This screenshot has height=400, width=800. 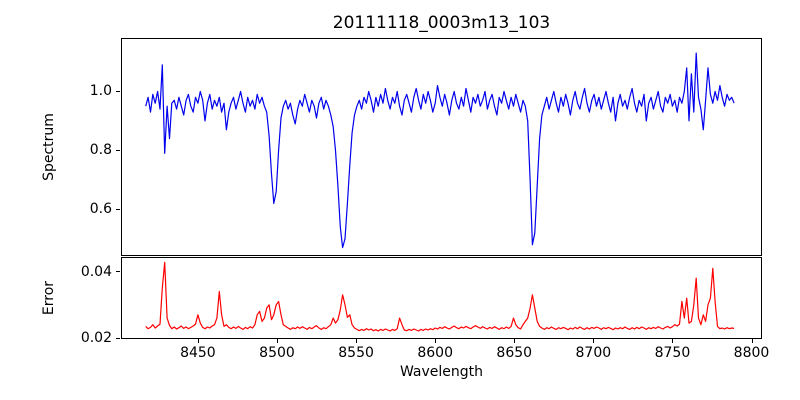 I want to click on error-y-axis-label: Error, so click(x=49, y=298).